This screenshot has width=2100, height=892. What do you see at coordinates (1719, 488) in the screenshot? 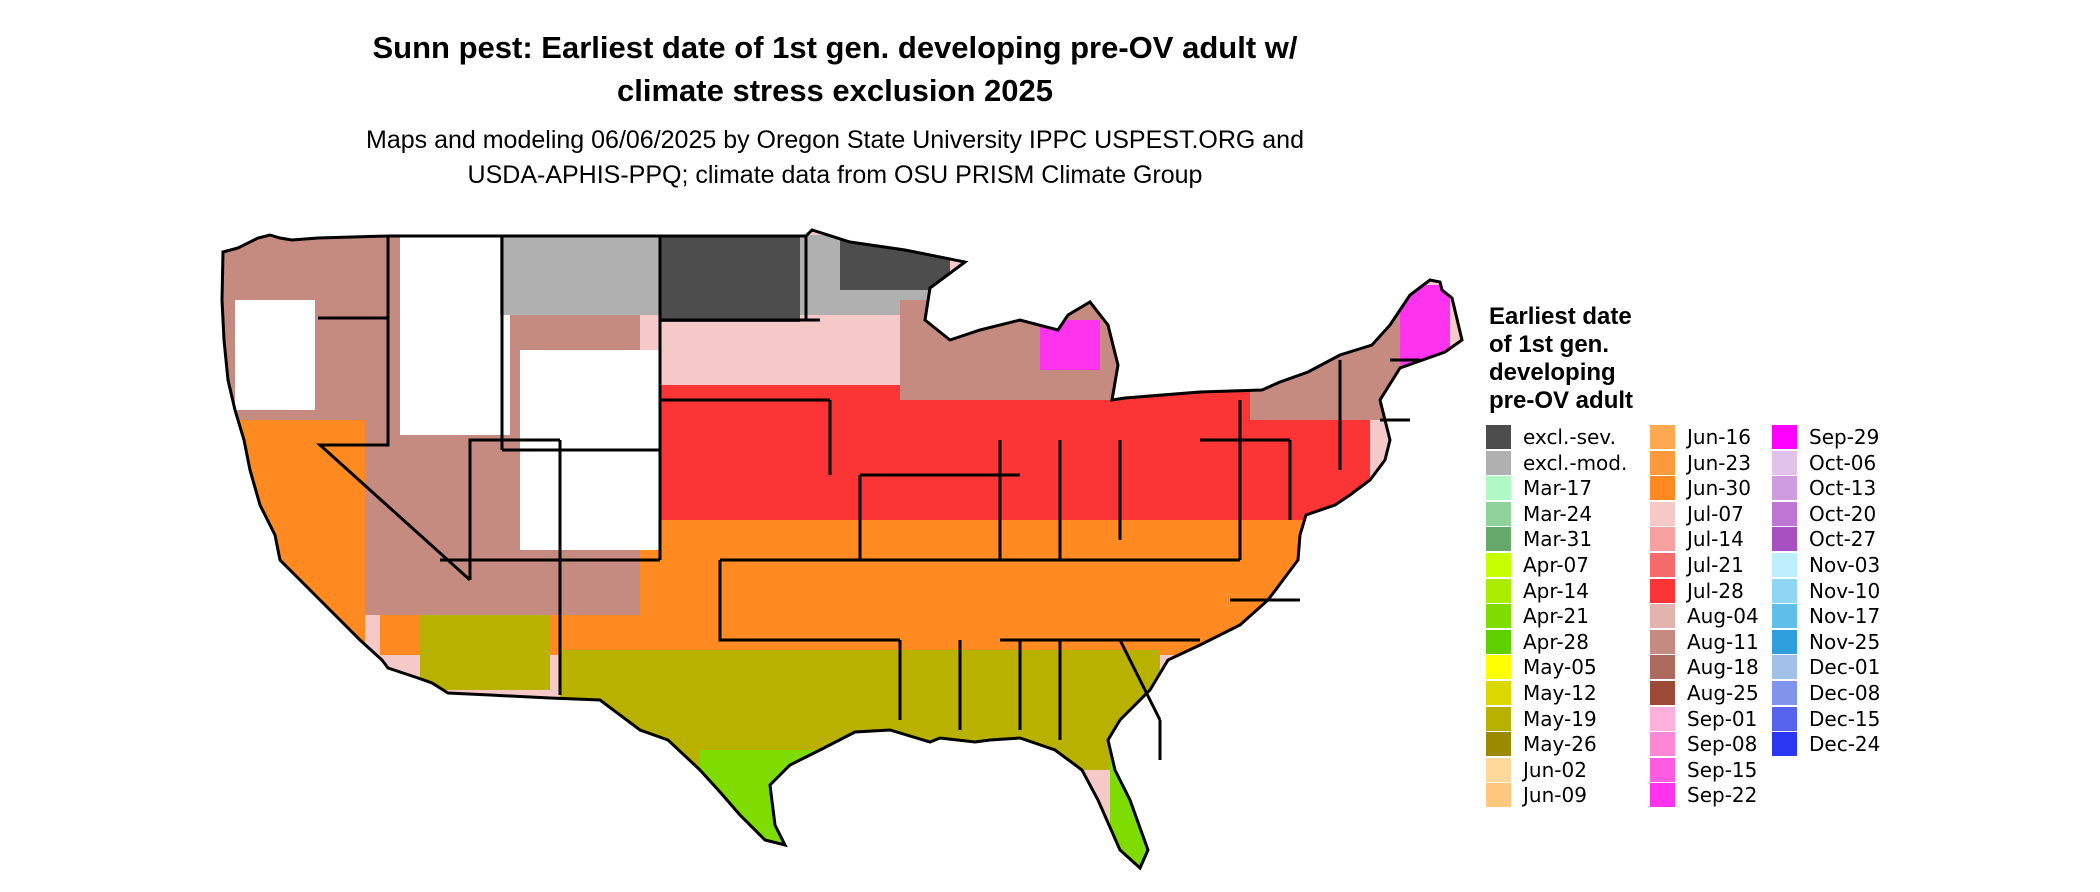
I see `legend-label: Jun-30` at bounding box center [1719, 488].